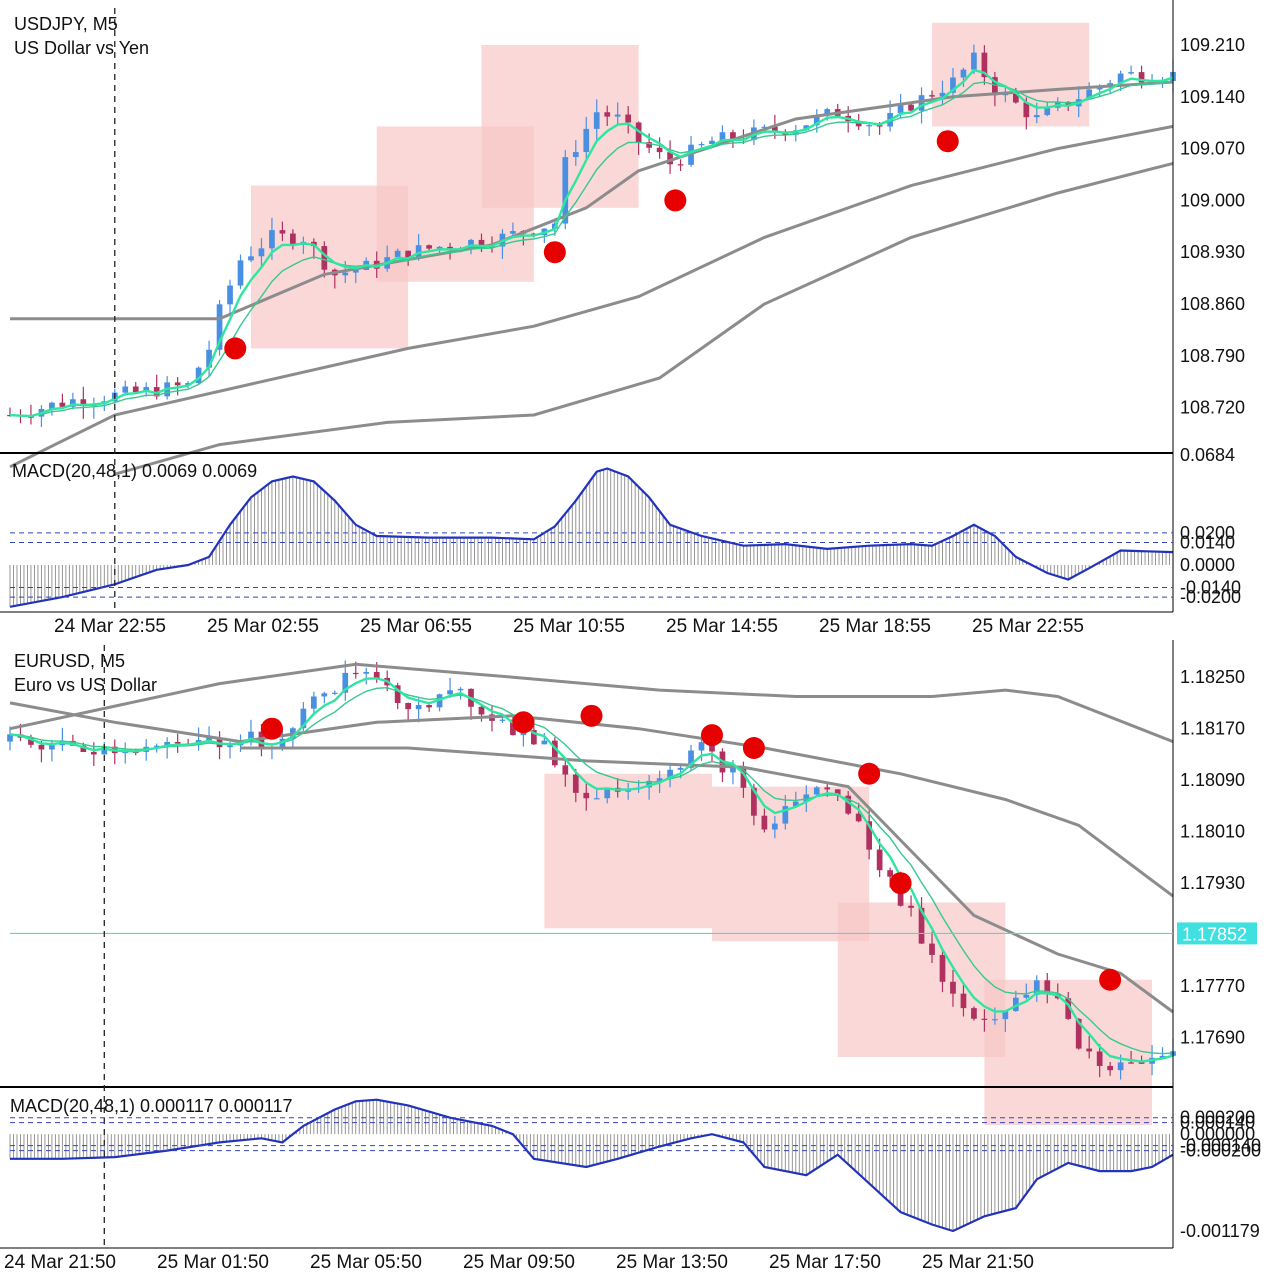 The height and width of the screenshot is (1285, 1280). Describe the element at coordinates (672, 1262) in the screenshot. I see `eurusd-time-tick-label: 25 Mar 13:50` at that location.